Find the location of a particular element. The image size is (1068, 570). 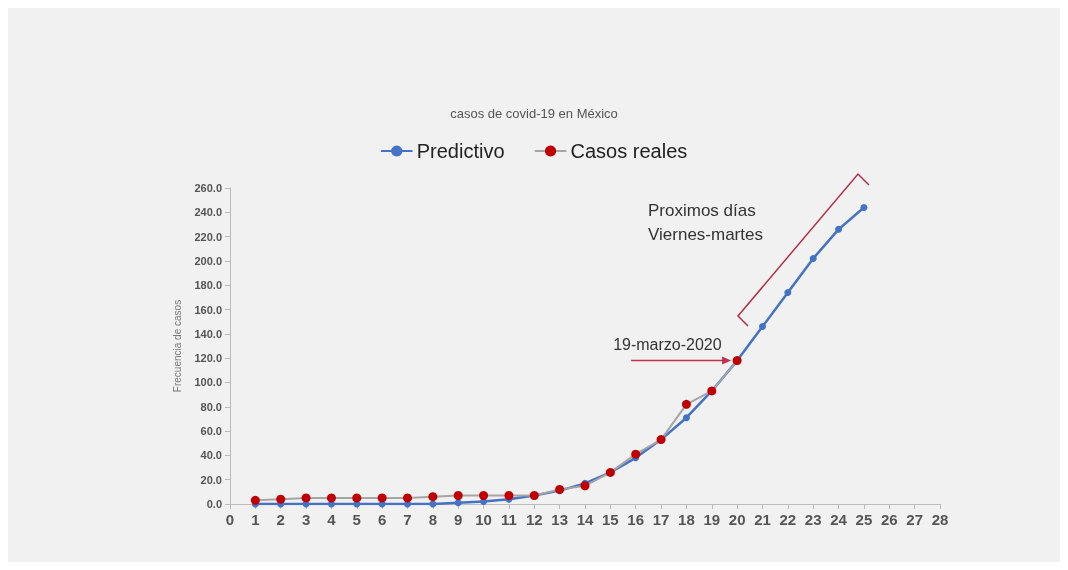

y-tick-label: 180.0 is located at coordinates (208, 285).